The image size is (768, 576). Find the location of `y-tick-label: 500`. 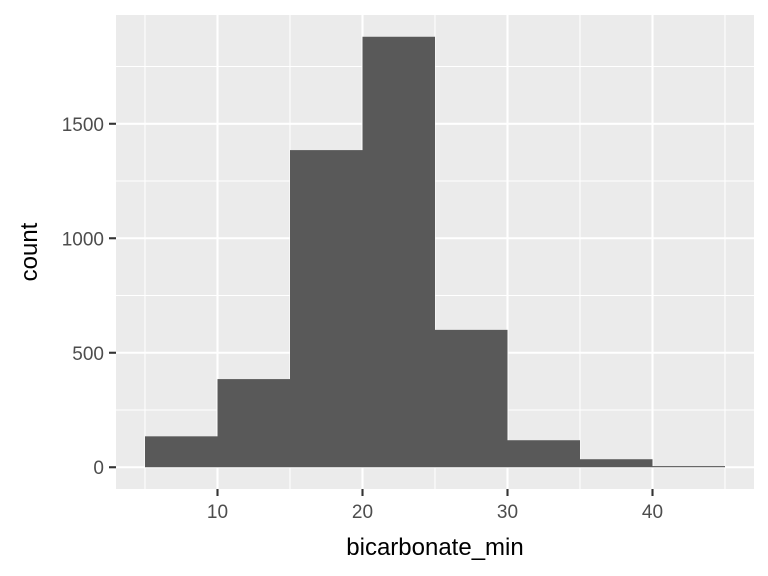

y-tick-label: 500 is located at coordinates (88, 354).